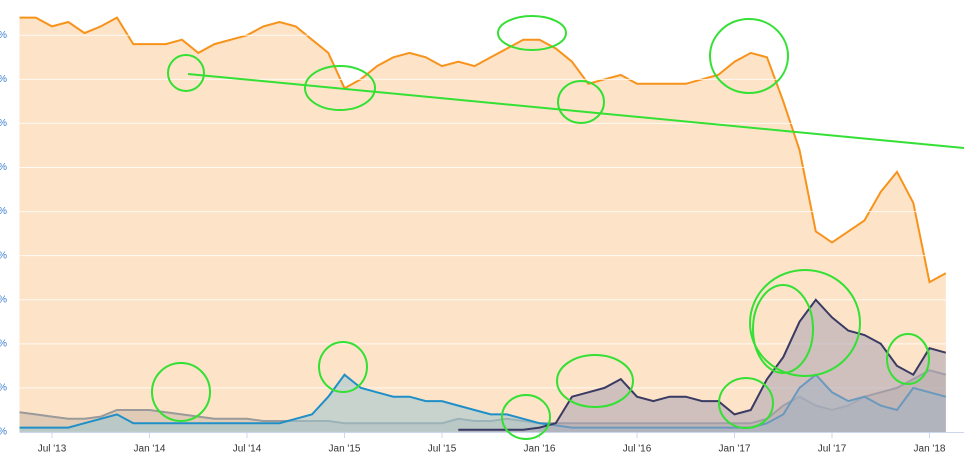 The height and width of the screenshot is (463, 964). What do you see at coordinates (345, 449) in the screenshot?
I see `x-tick-label: Jan '15` at bounding box center [345, 449].